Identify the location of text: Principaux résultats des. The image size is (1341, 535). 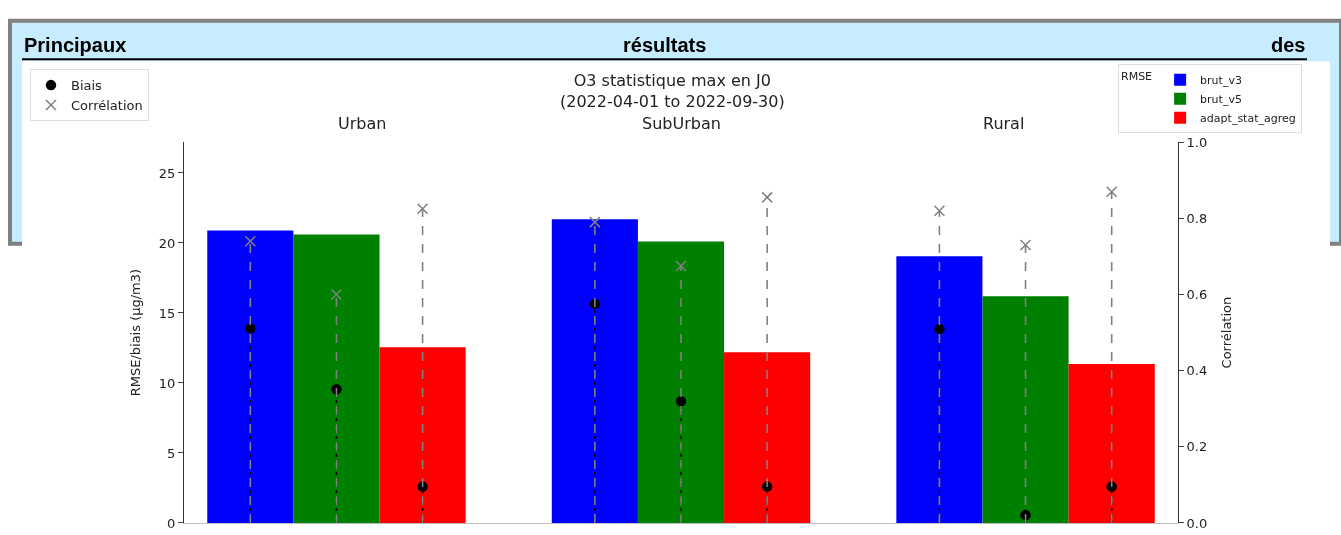
(665, 45).